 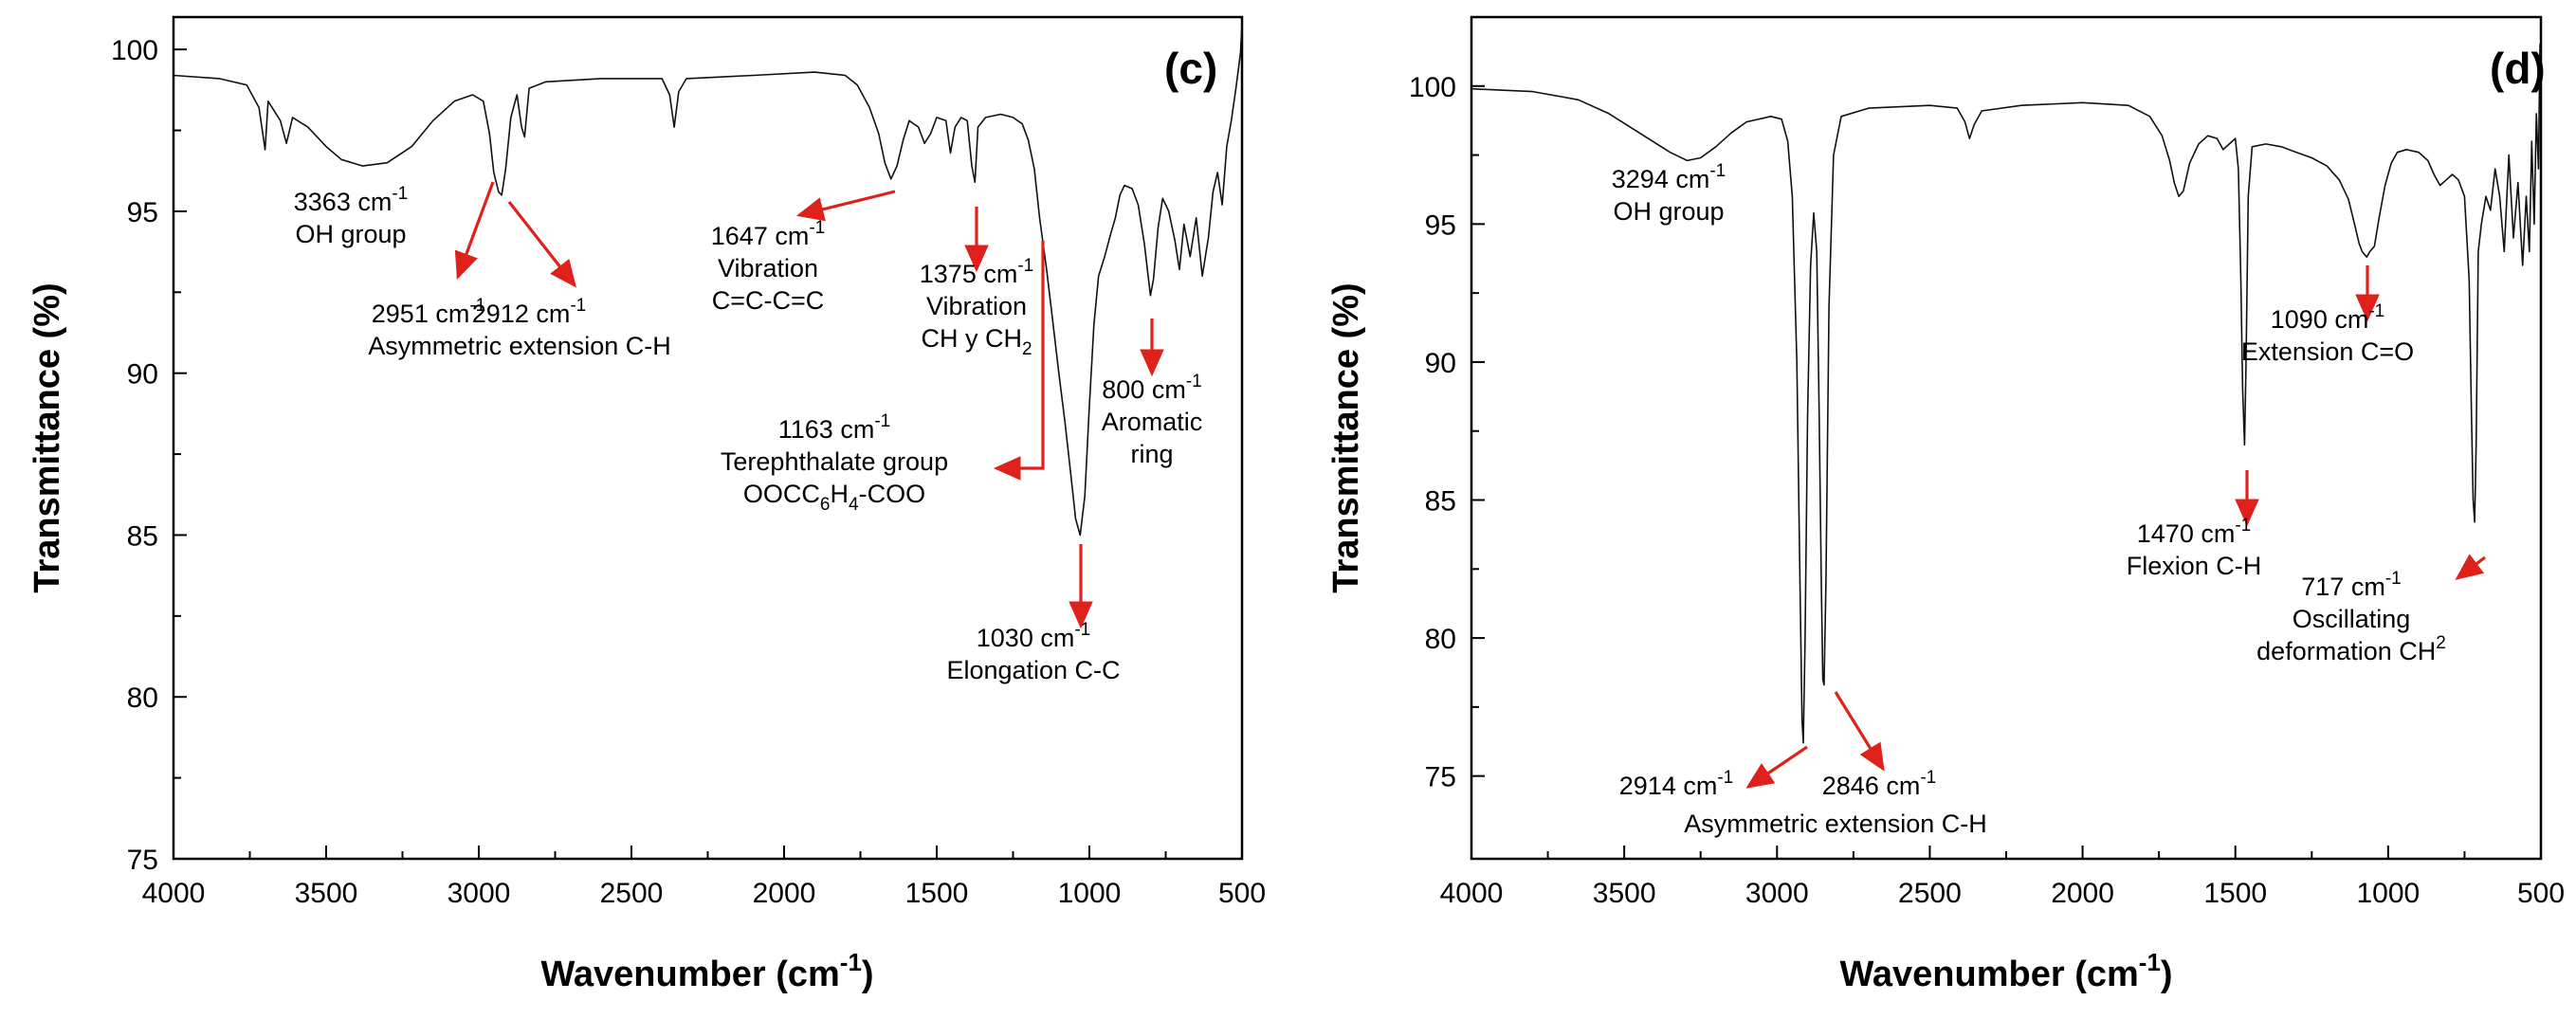 I want to click on annotation-line: 2846 cm-1​, so click(x=1879, y=784).